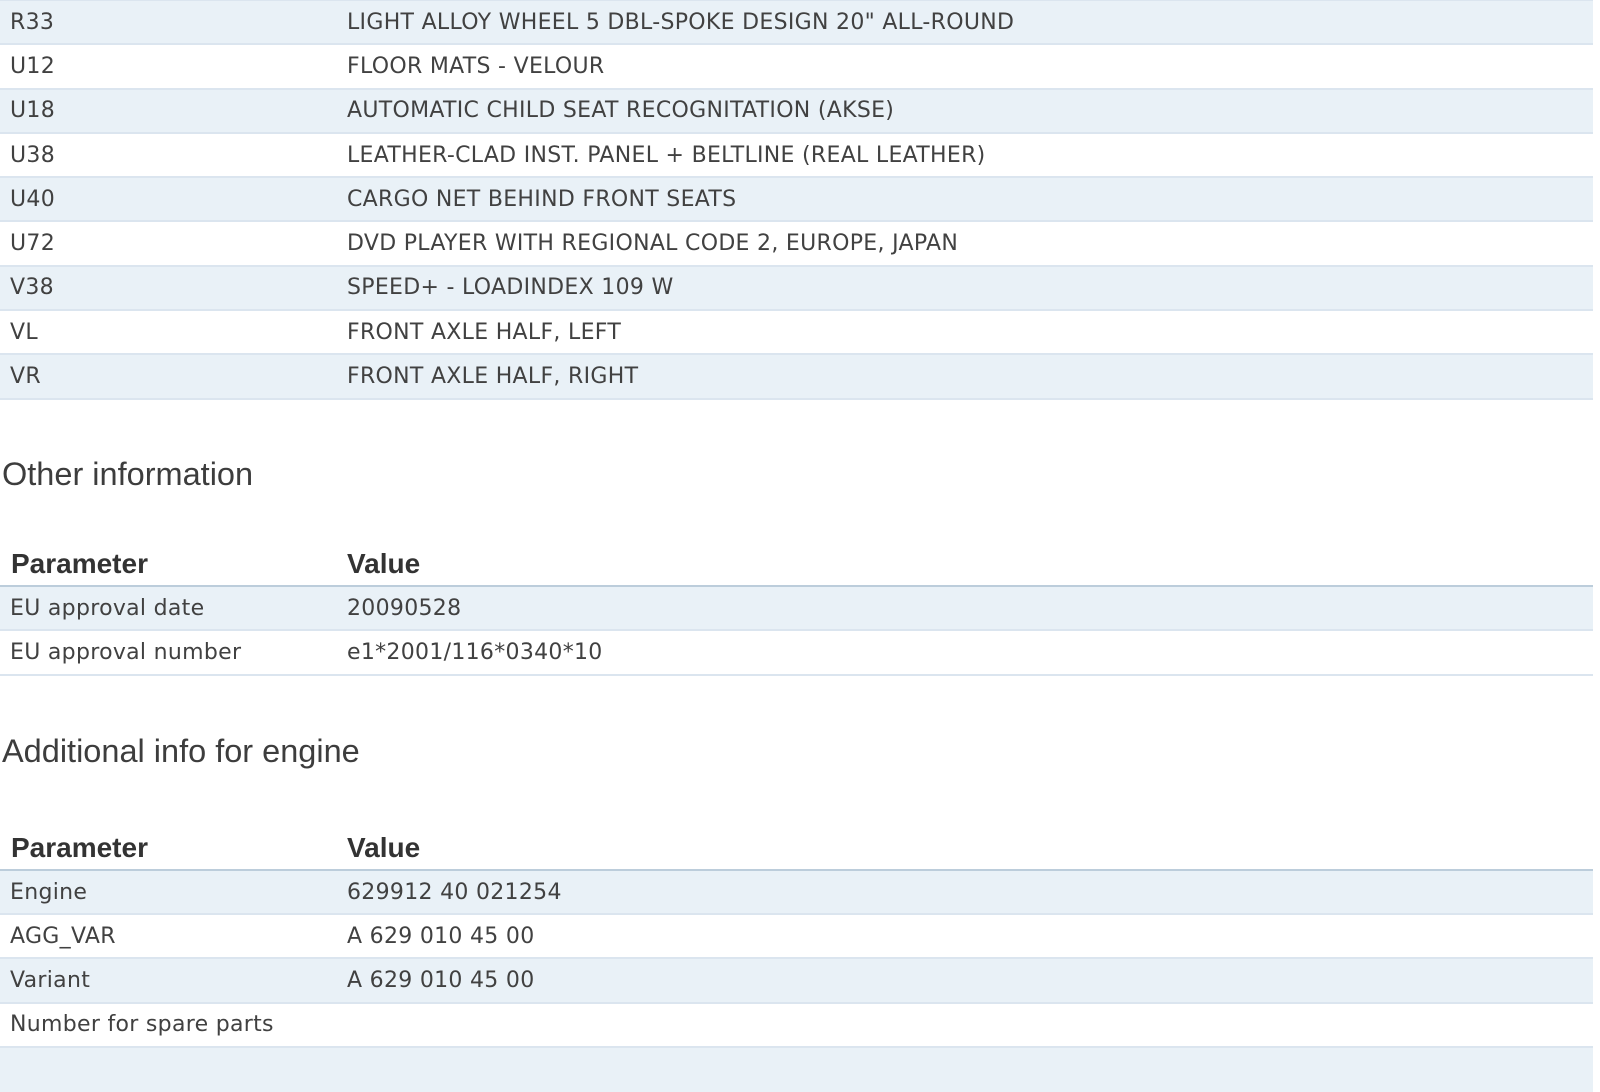  Describe the element at coordinates (24, 332) in the screenshot. I see `option-code: VL` at that location.